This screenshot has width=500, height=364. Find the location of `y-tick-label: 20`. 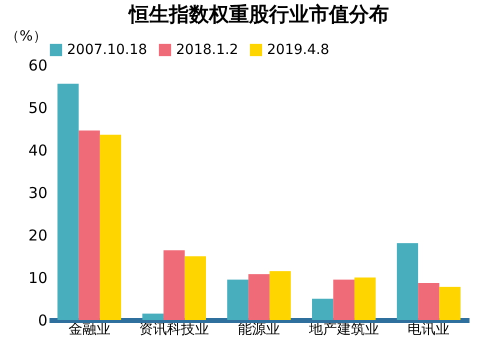

y-tick-label: 20 is located at coordinates (38, 235).